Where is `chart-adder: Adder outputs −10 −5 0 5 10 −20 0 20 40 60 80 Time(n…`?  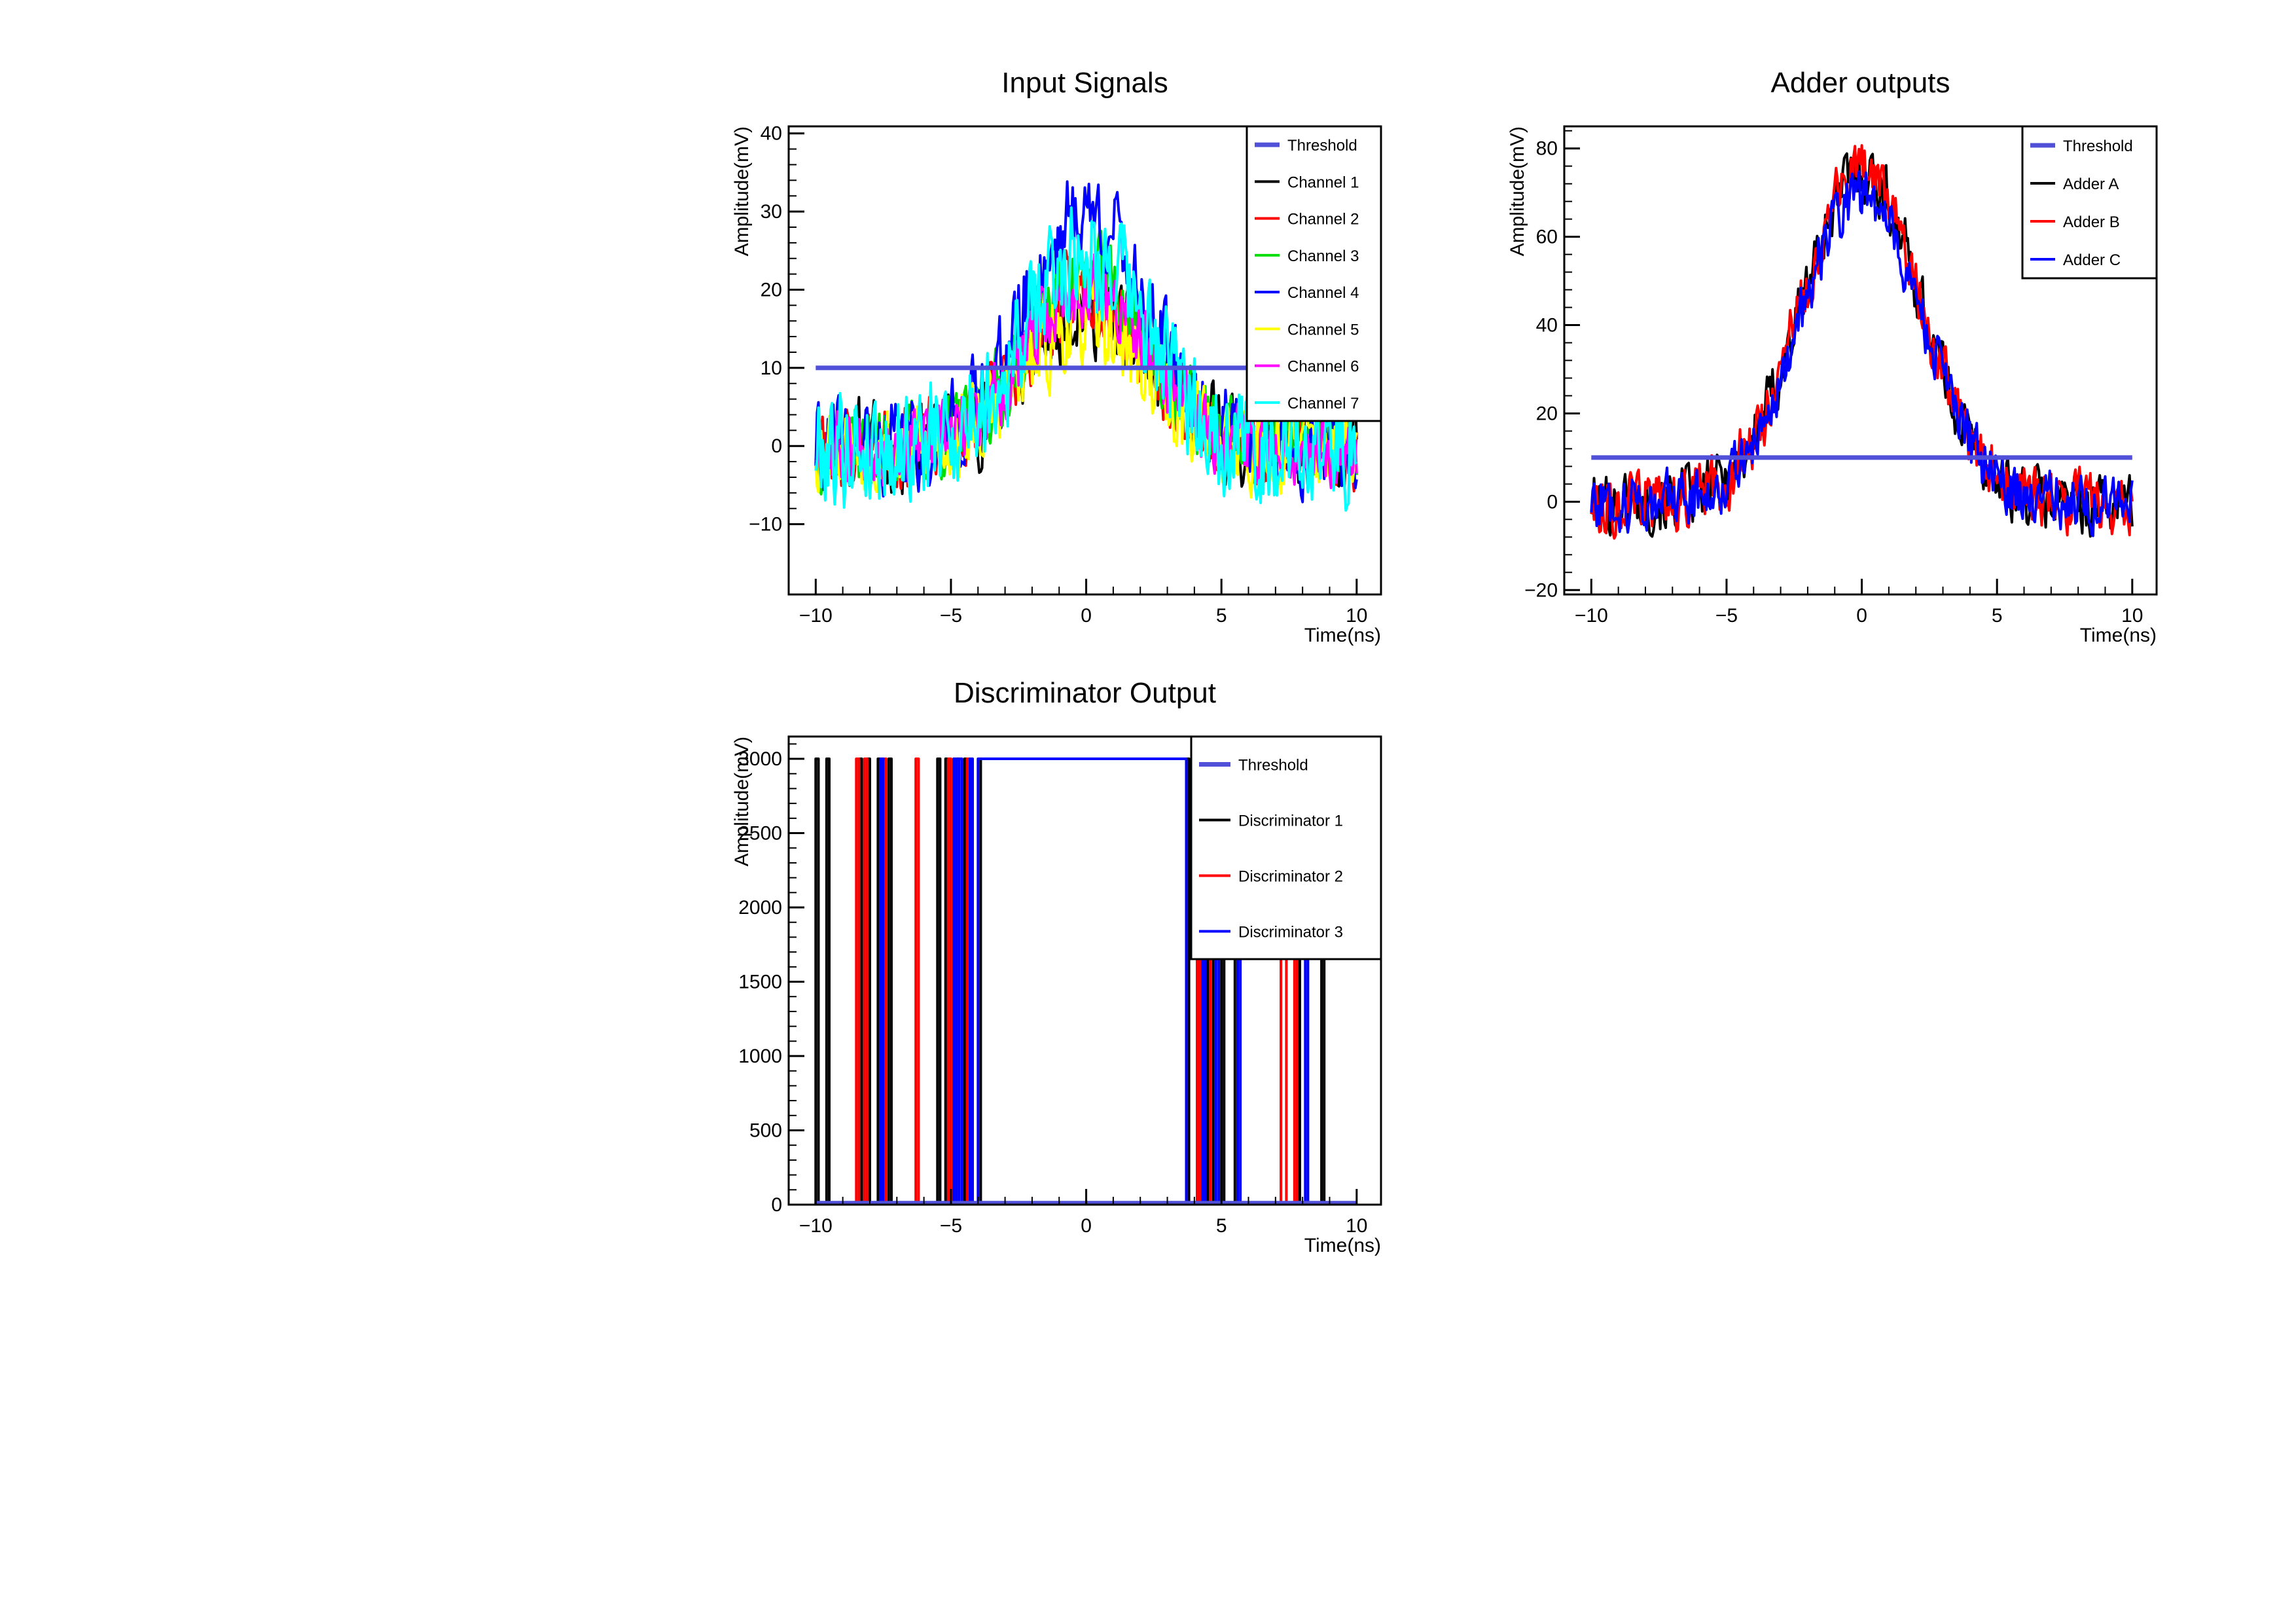 chart-adder: Adder outputs −10 −5 0 5 10 −20 0 20 40 60 80 Time(n… is located at coordinates (1833, 356).